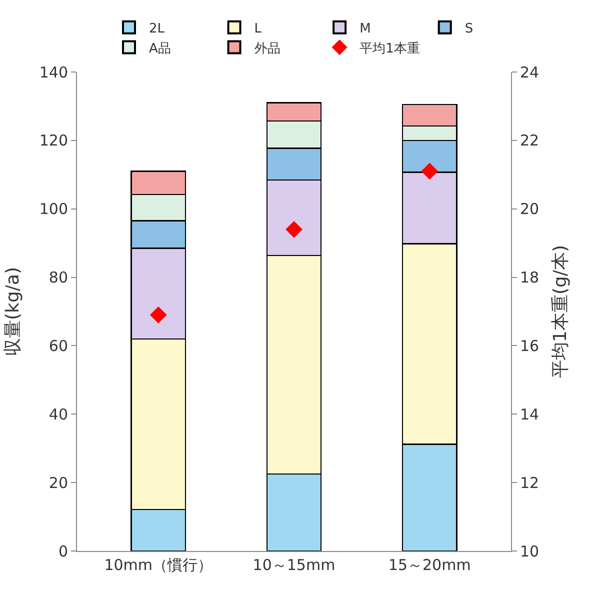 This screenshot has height=596, width=596. What do you see at coordinates (390, 48) in the screenshot?
I see `legend-label: 平均1本重` at bounding box center [390, 48].